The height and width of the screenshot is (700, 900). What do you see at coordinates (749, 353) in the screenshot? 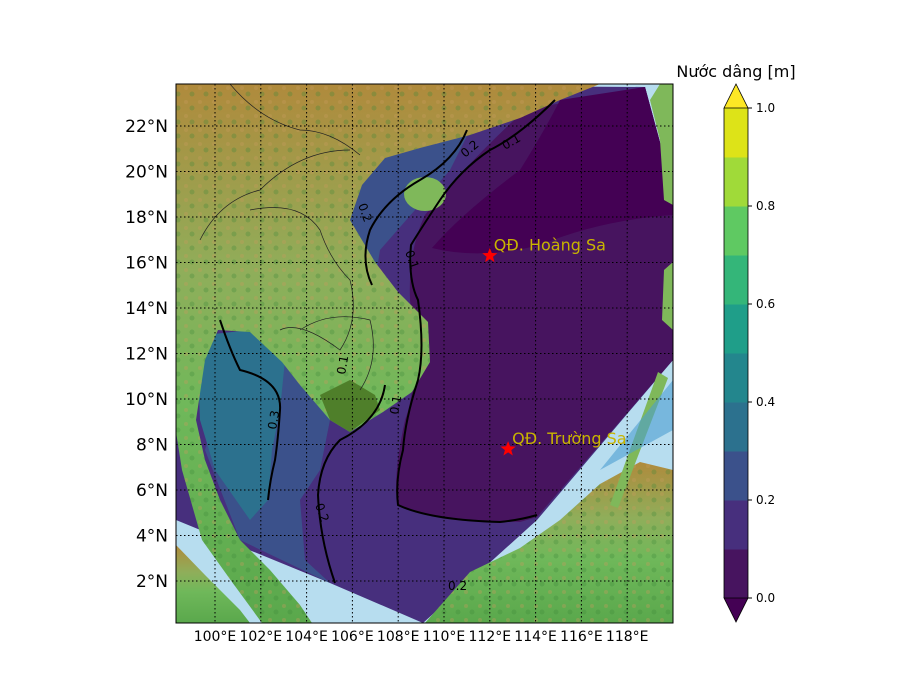
I see `colorbar: 0.0 0.2 0.4 0.6 0.8 1.0` at bounding box center [749, 353].